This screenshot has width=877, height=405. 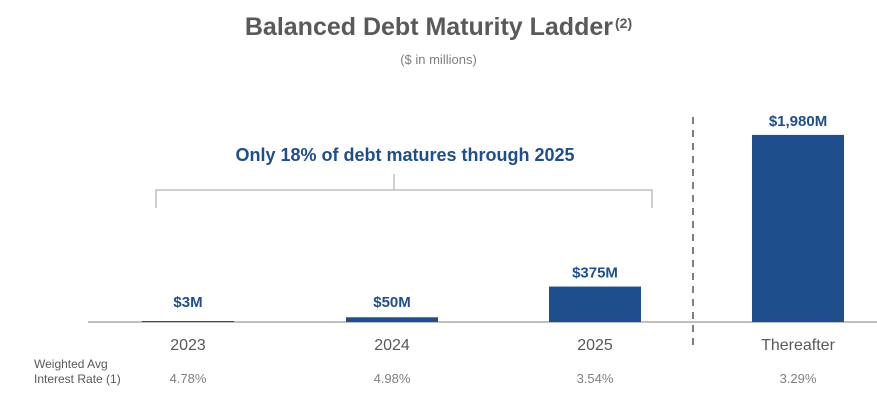 What do you see at coordinates (392, 345) in the screenshot?
I see `tick-label-2024: 2024` at bounding box center [392, 345].